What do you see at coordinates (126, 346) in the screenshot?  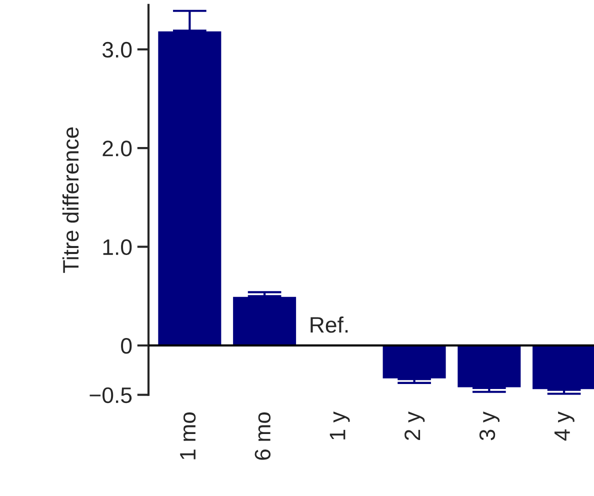 I see `y-tick-label: 0` at bounding box center [126, 346].